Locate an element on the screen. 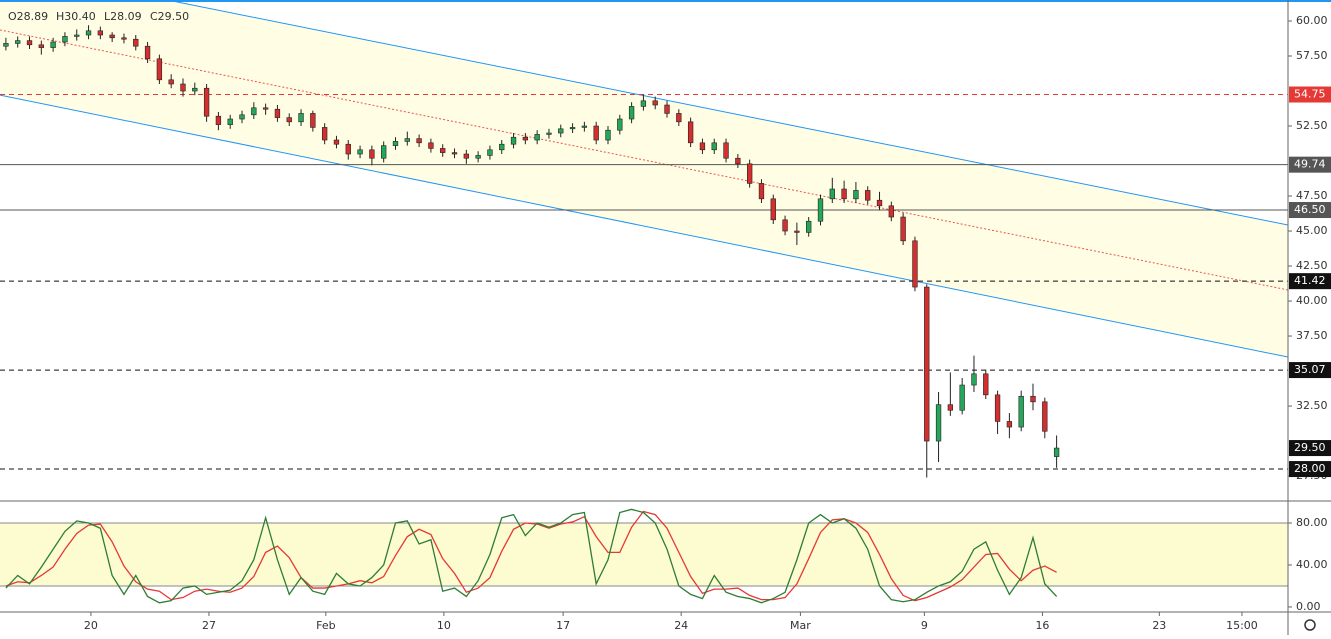 The image size is (1331, 639). level-label: 46.50 is located at coordinates (1310, 209).